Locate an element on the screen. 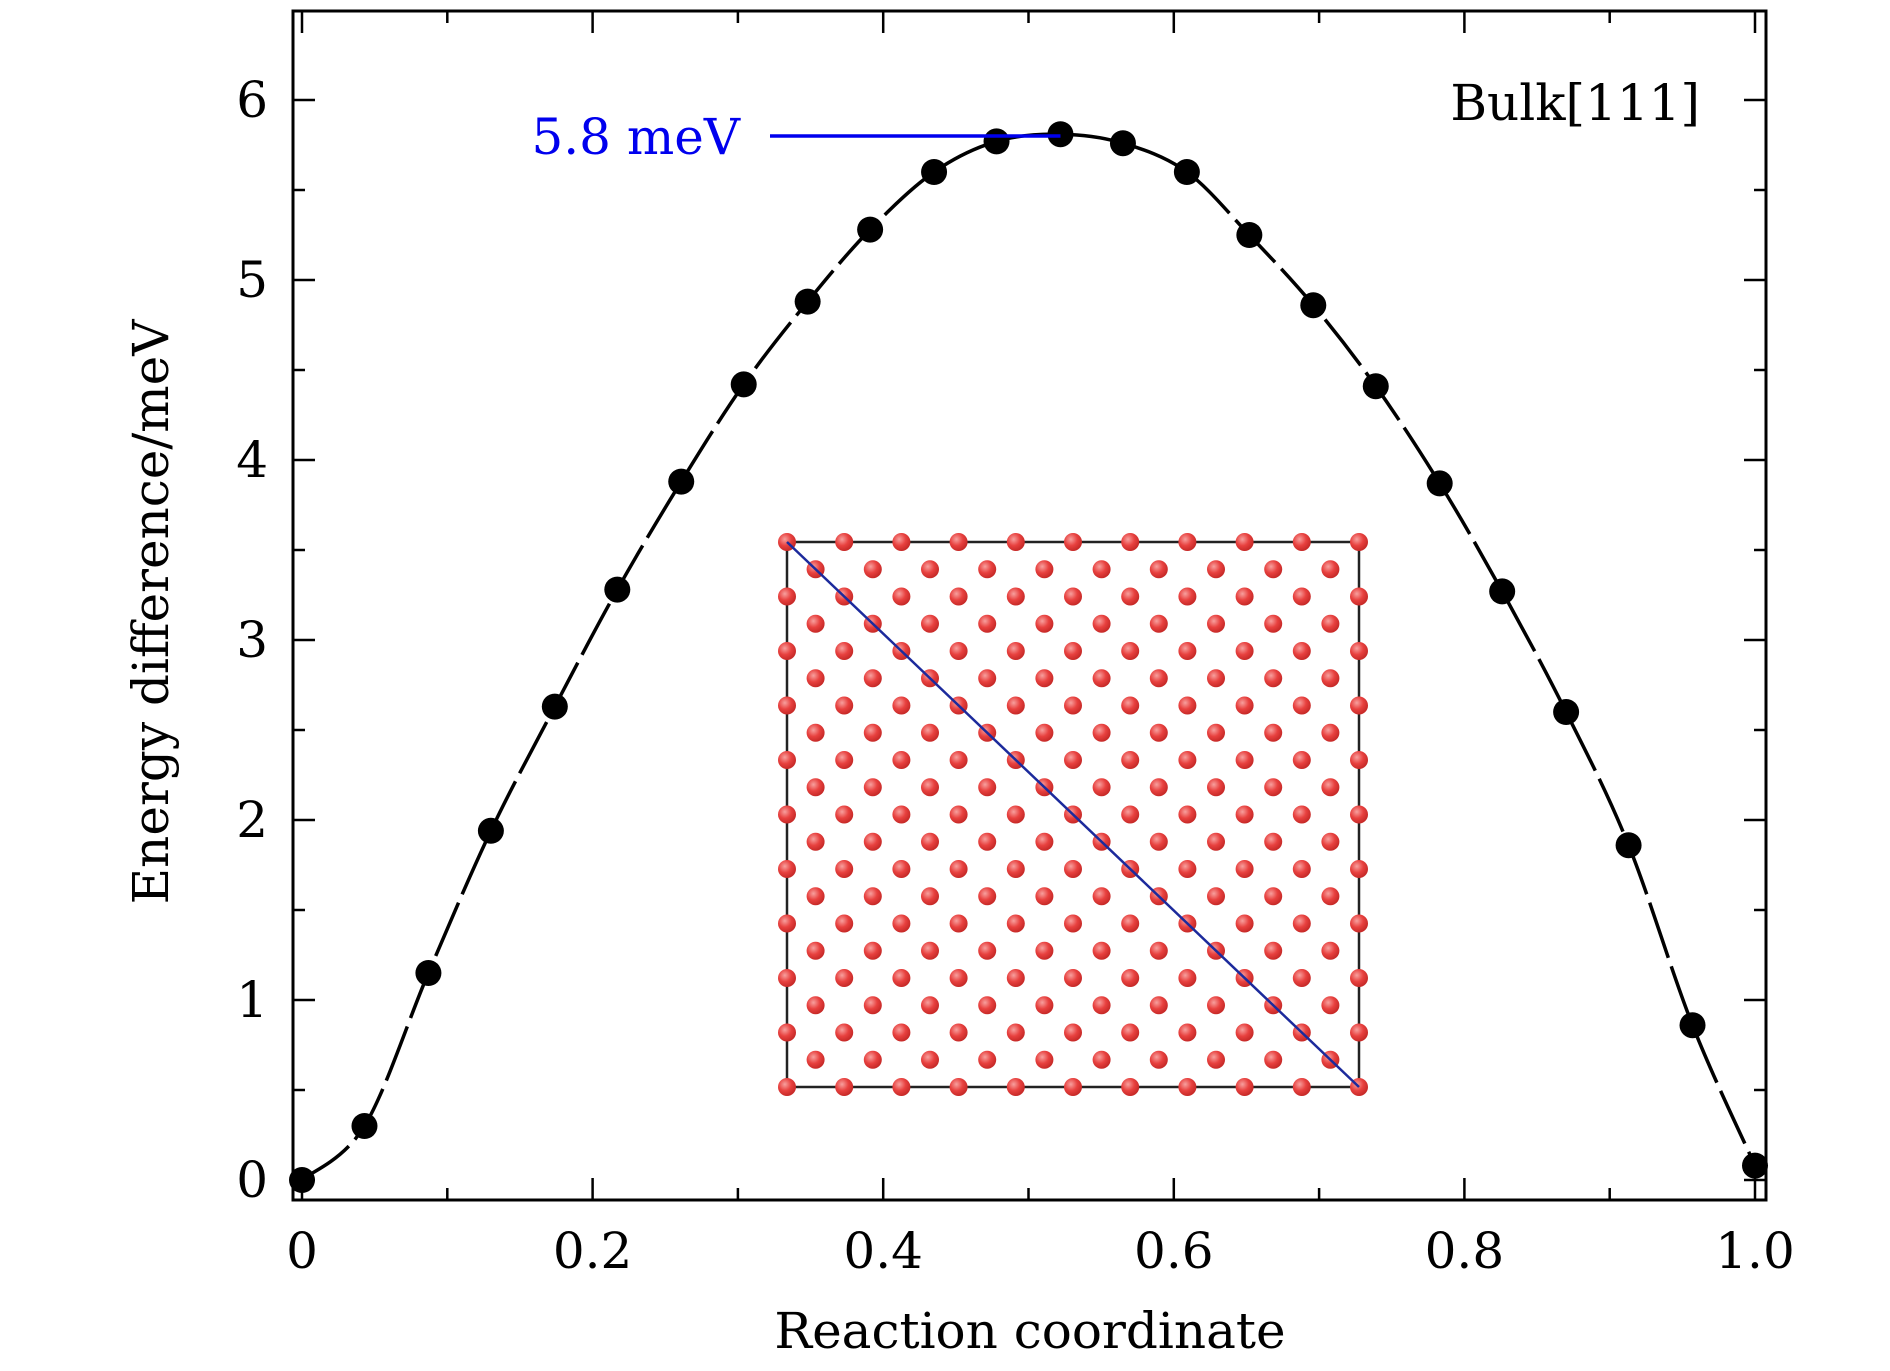  x-axis-label: Reaction coordinate is located at coordinates (1029, 1331).